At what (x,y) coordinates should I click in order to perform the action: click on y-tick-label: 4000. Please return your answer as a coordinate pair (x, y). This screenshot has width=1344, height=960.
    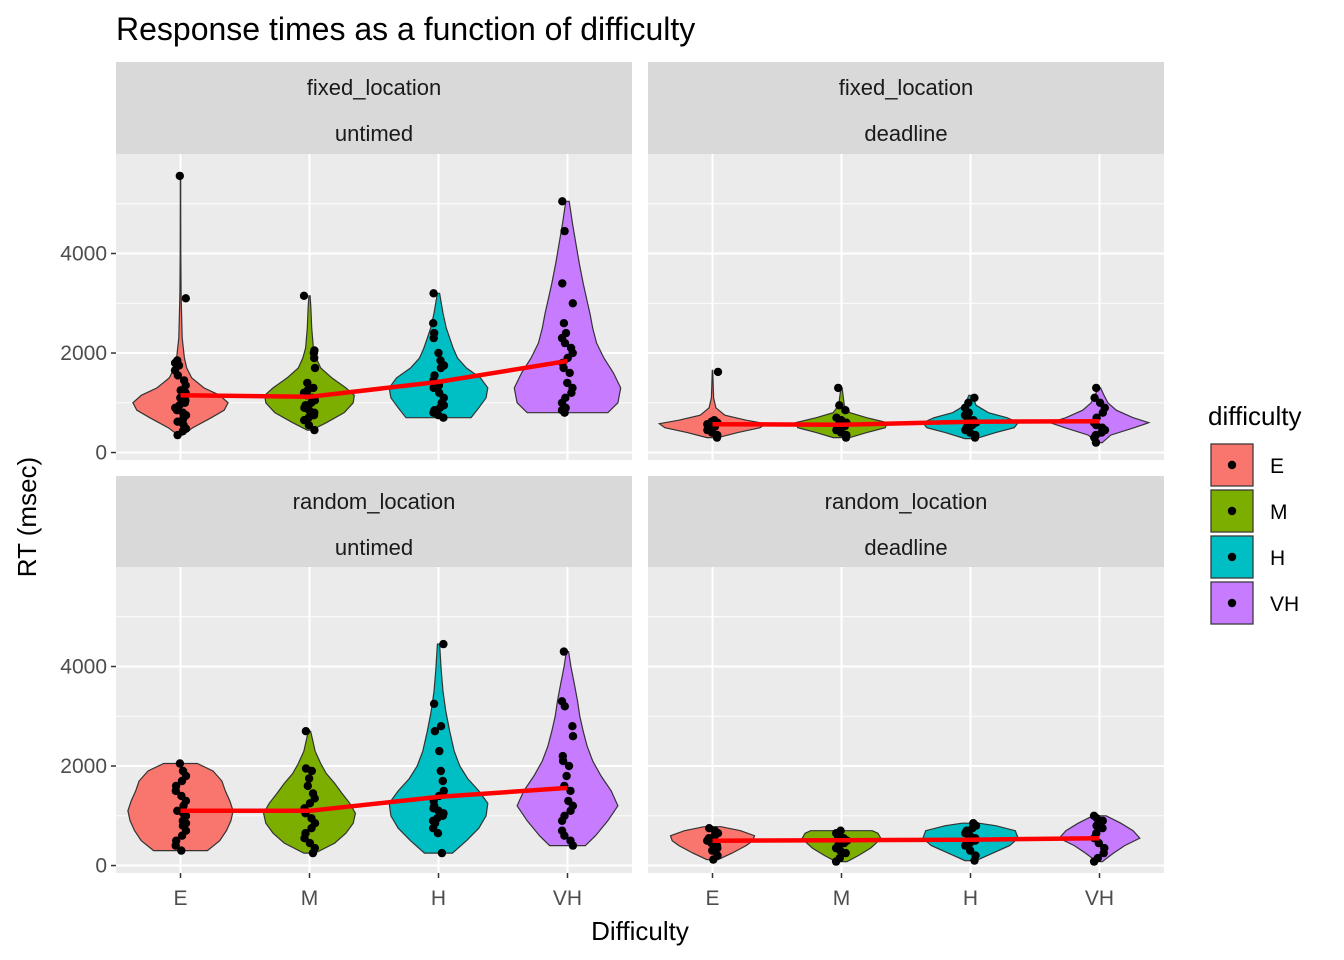
    Looking at the image, I should click on (83, 254).